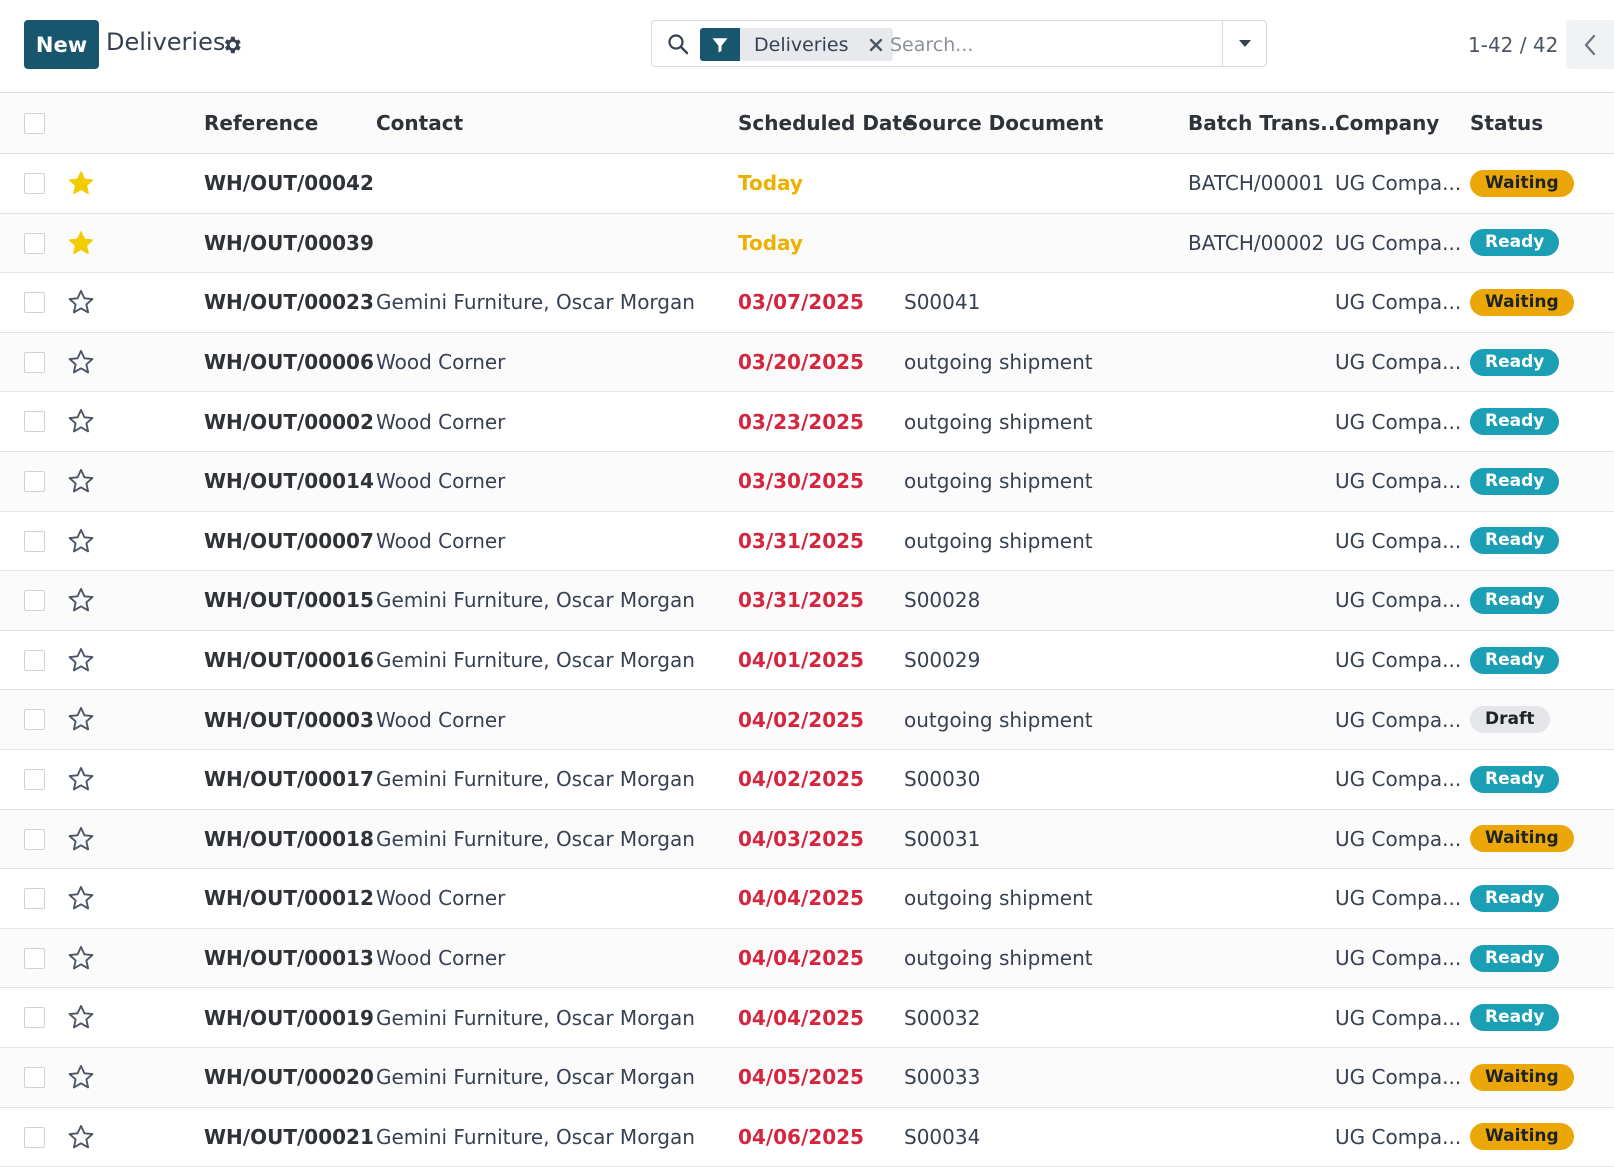  Describe the element at coordinates (289, 421) in the screenshot. I see `reference-cell: WH/OUT/00002` at that location.